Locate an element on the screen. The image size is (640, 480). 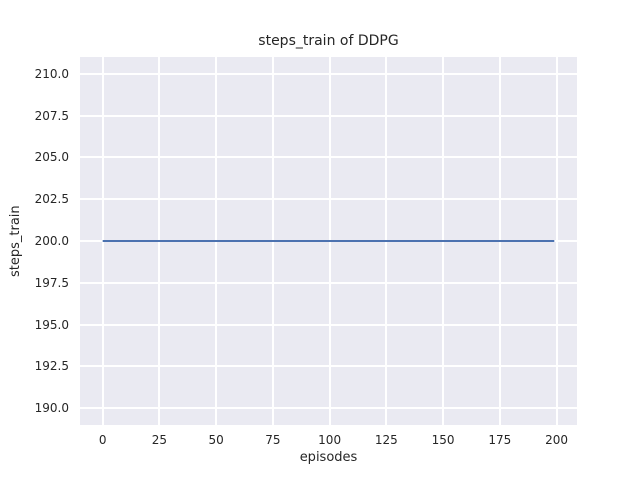
x-tick-label: 150 is located at coordinates (443, 440).